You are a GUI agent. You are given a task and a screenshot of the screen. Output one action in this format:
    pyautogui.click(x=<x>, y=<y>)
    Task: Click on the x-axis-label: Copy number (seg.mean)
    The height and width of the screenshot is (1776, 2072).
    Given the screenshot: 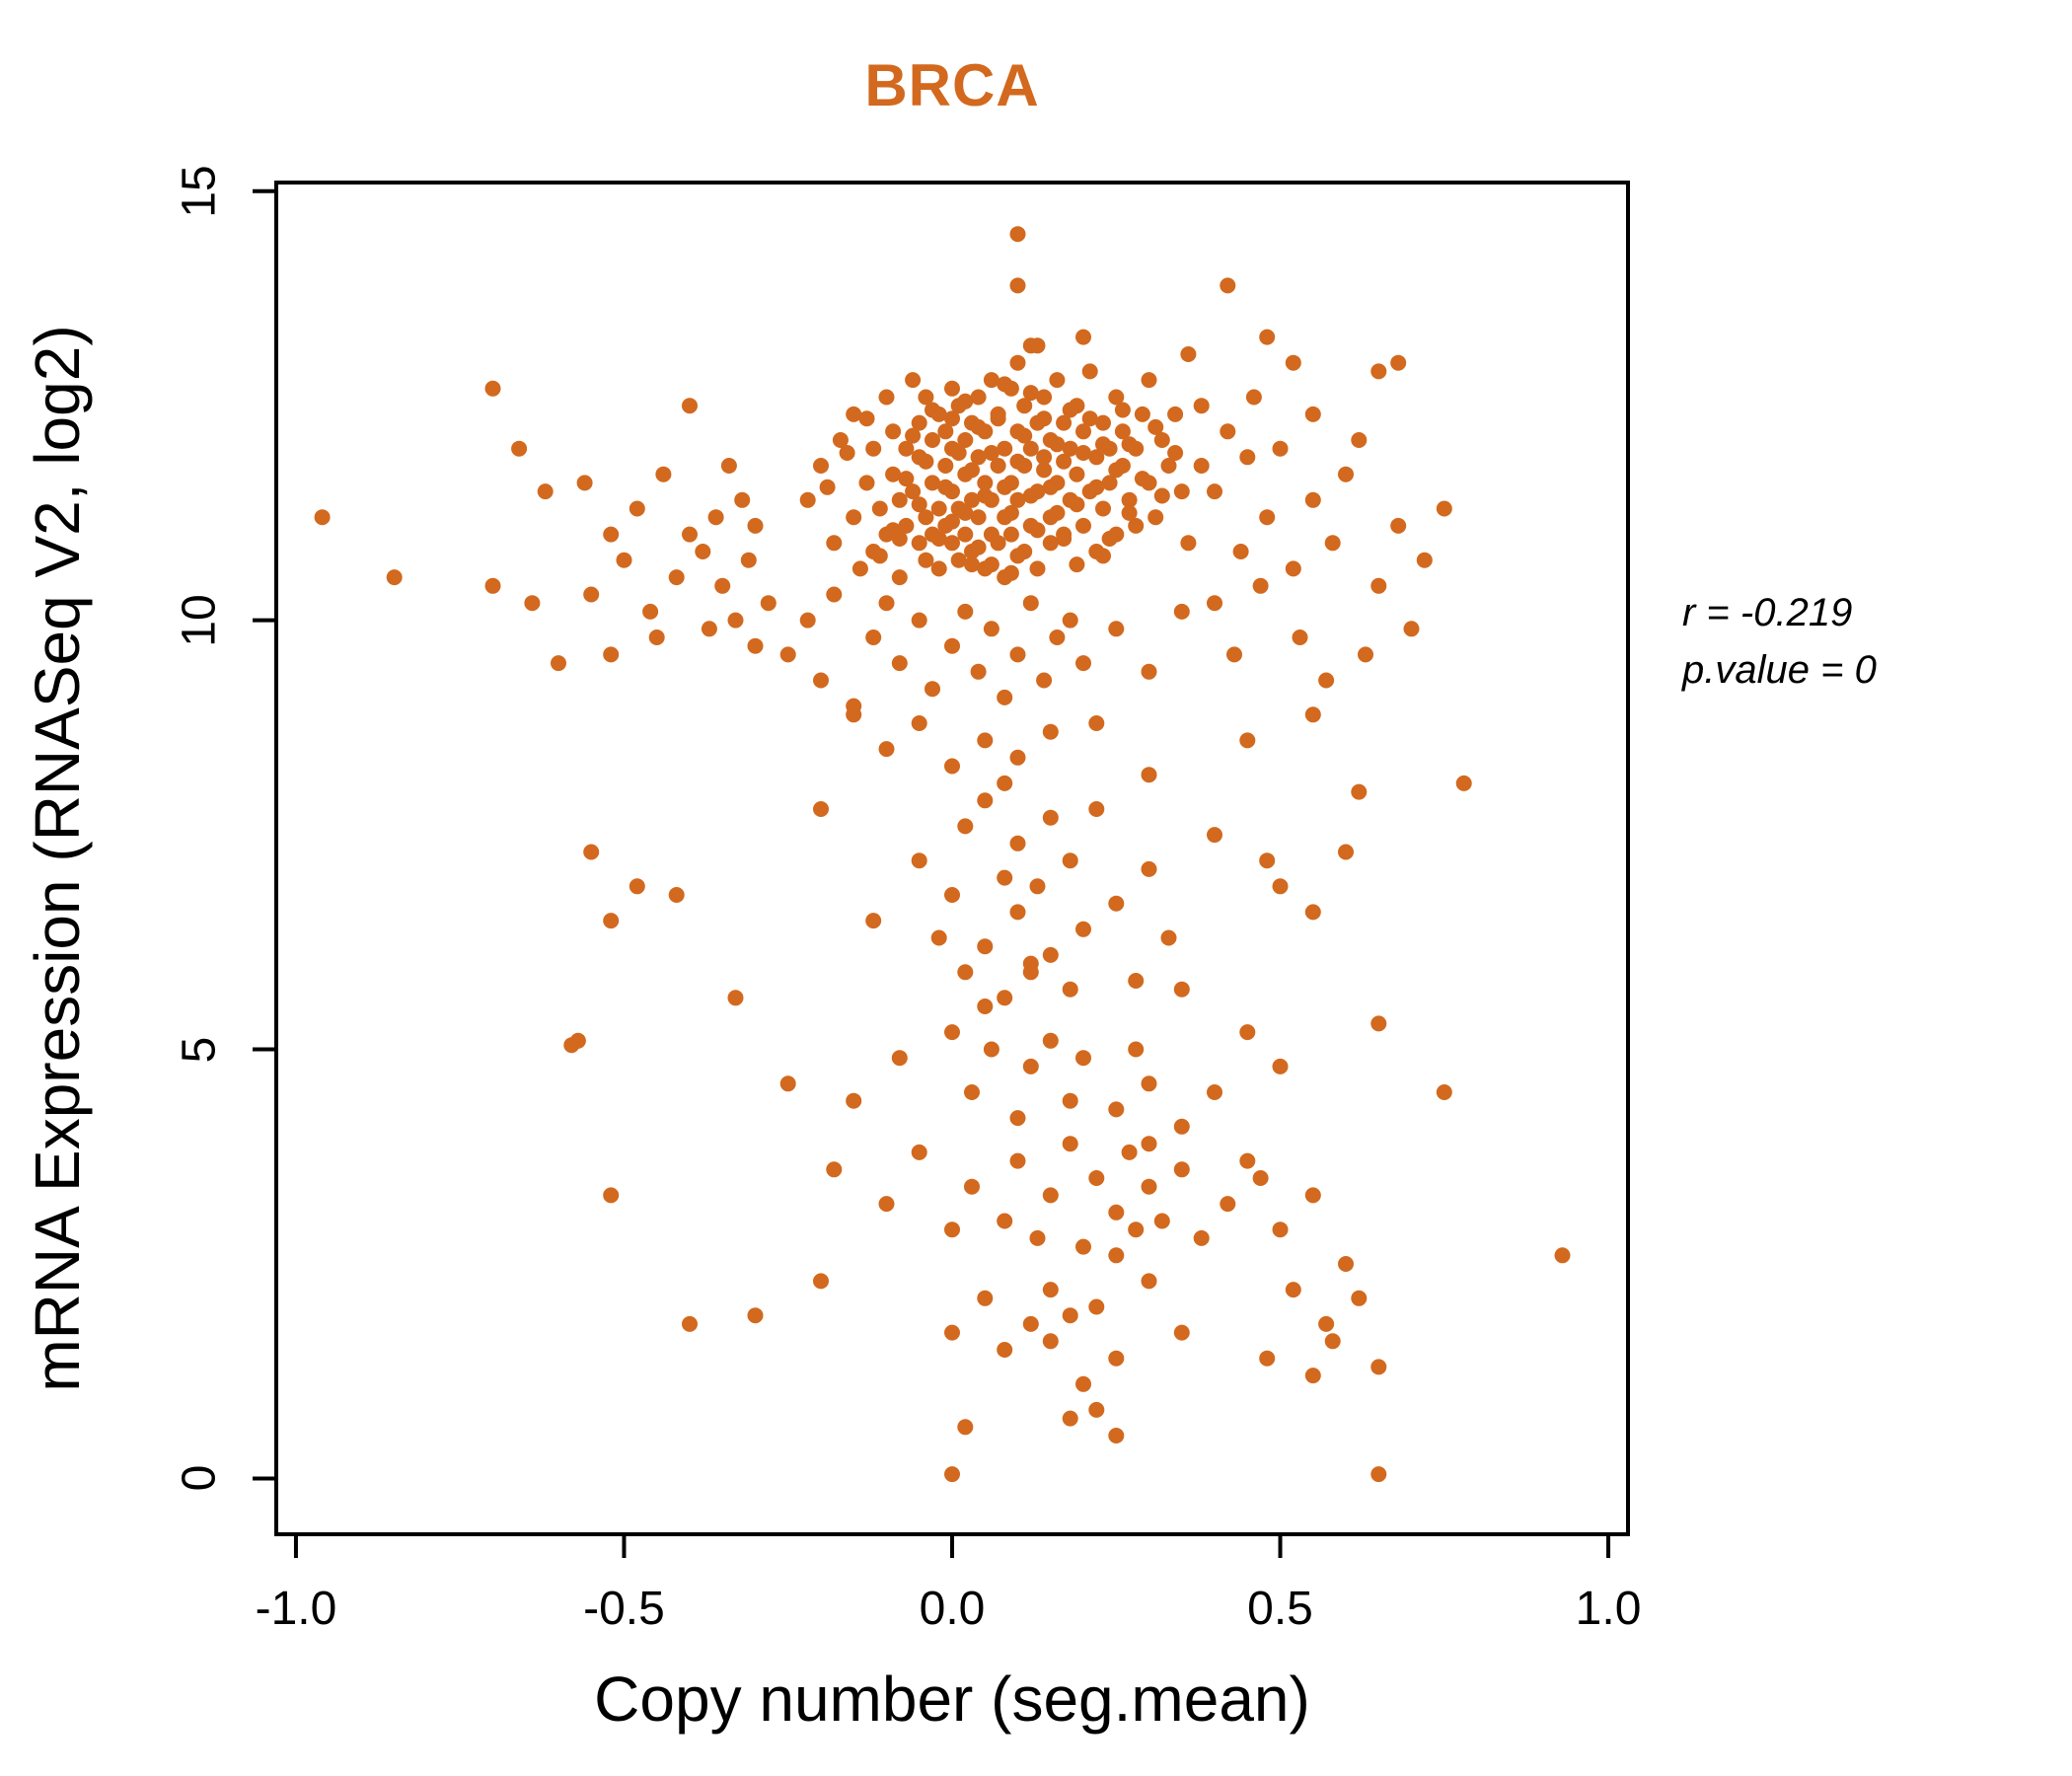 What is the action you would take?
    pyautogui.click(x=952, y=1699)
    